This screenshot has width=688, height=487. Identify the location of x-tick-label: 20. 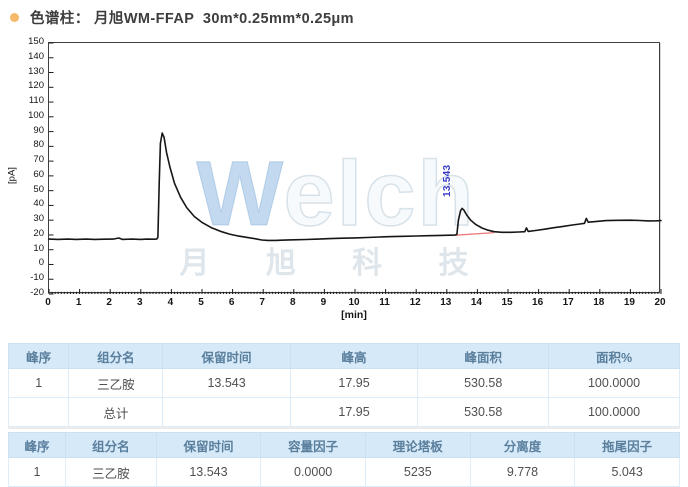
(660, 302).